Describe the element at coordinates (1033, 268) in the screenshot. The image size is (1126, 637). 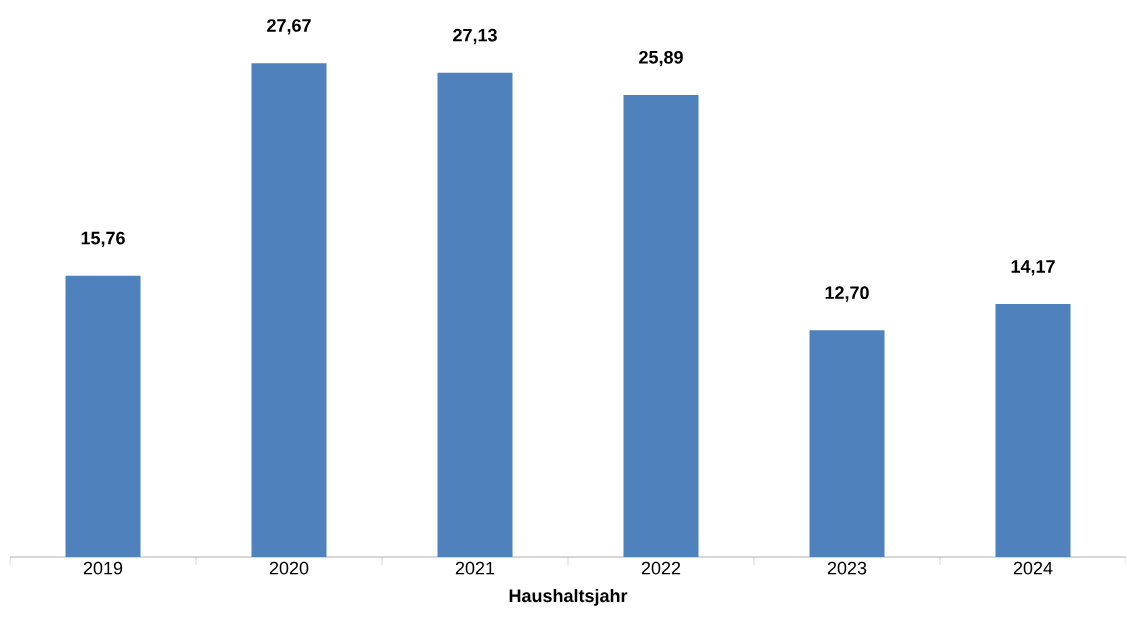
I see `data-label: 14,17` at that location.